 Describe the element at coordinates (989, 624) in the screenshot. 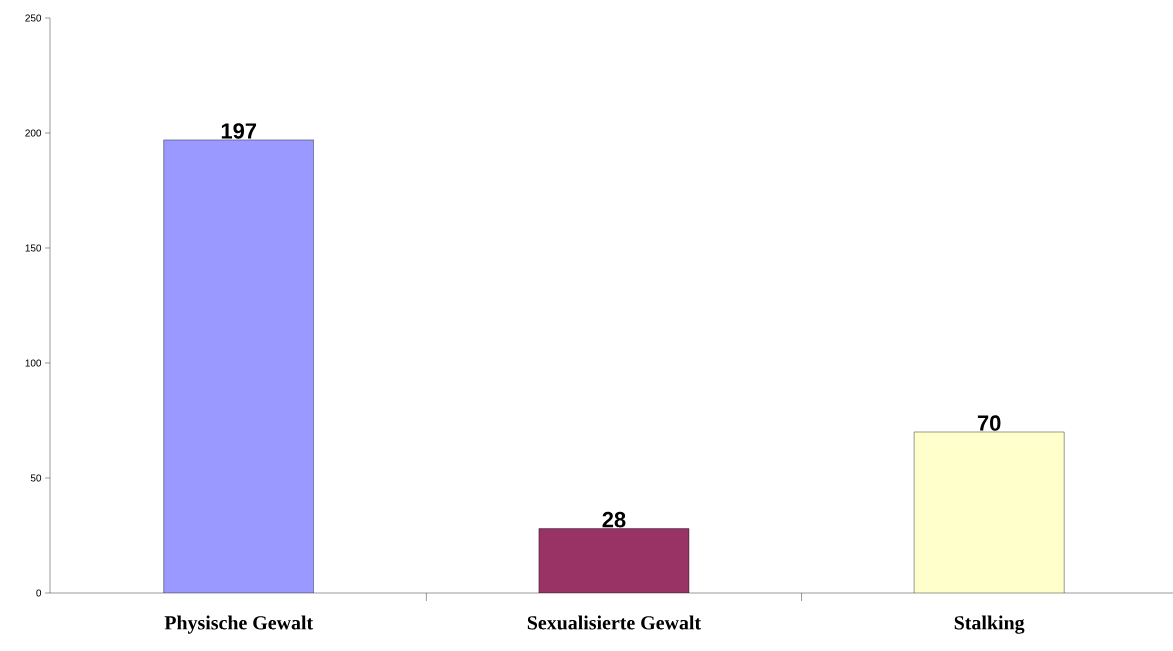

I see `x-tick-label: Stalking` at that location.